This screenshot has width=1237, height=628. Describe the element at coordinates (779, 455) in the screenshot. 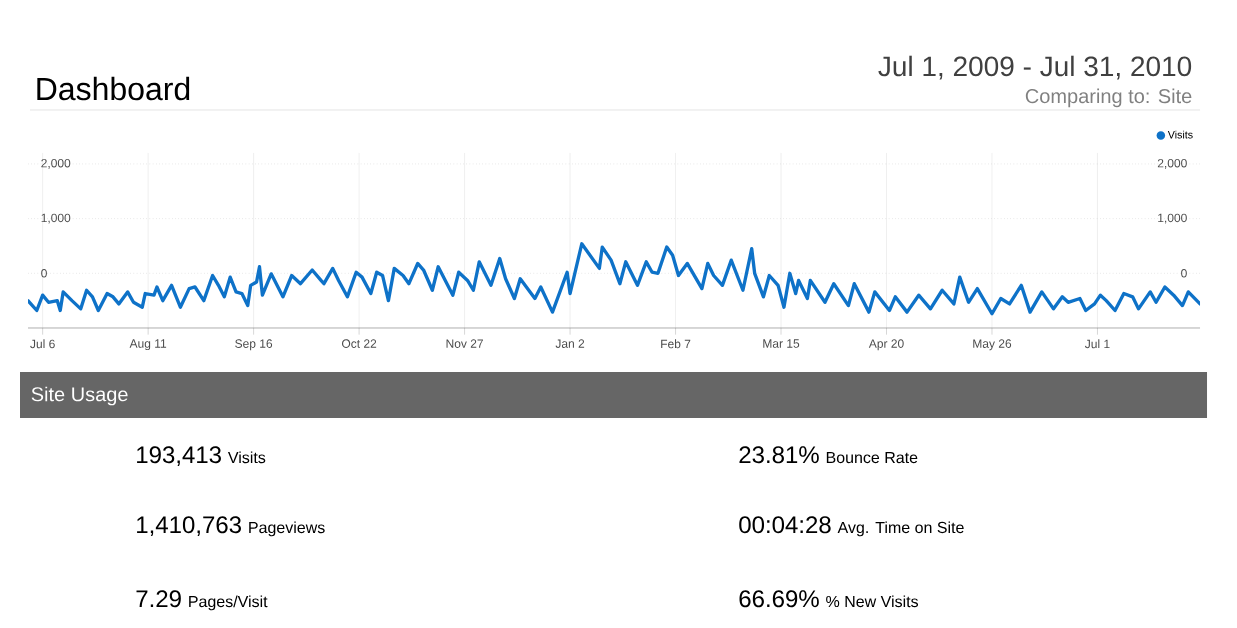

I see `text: 23.81%` at that location.